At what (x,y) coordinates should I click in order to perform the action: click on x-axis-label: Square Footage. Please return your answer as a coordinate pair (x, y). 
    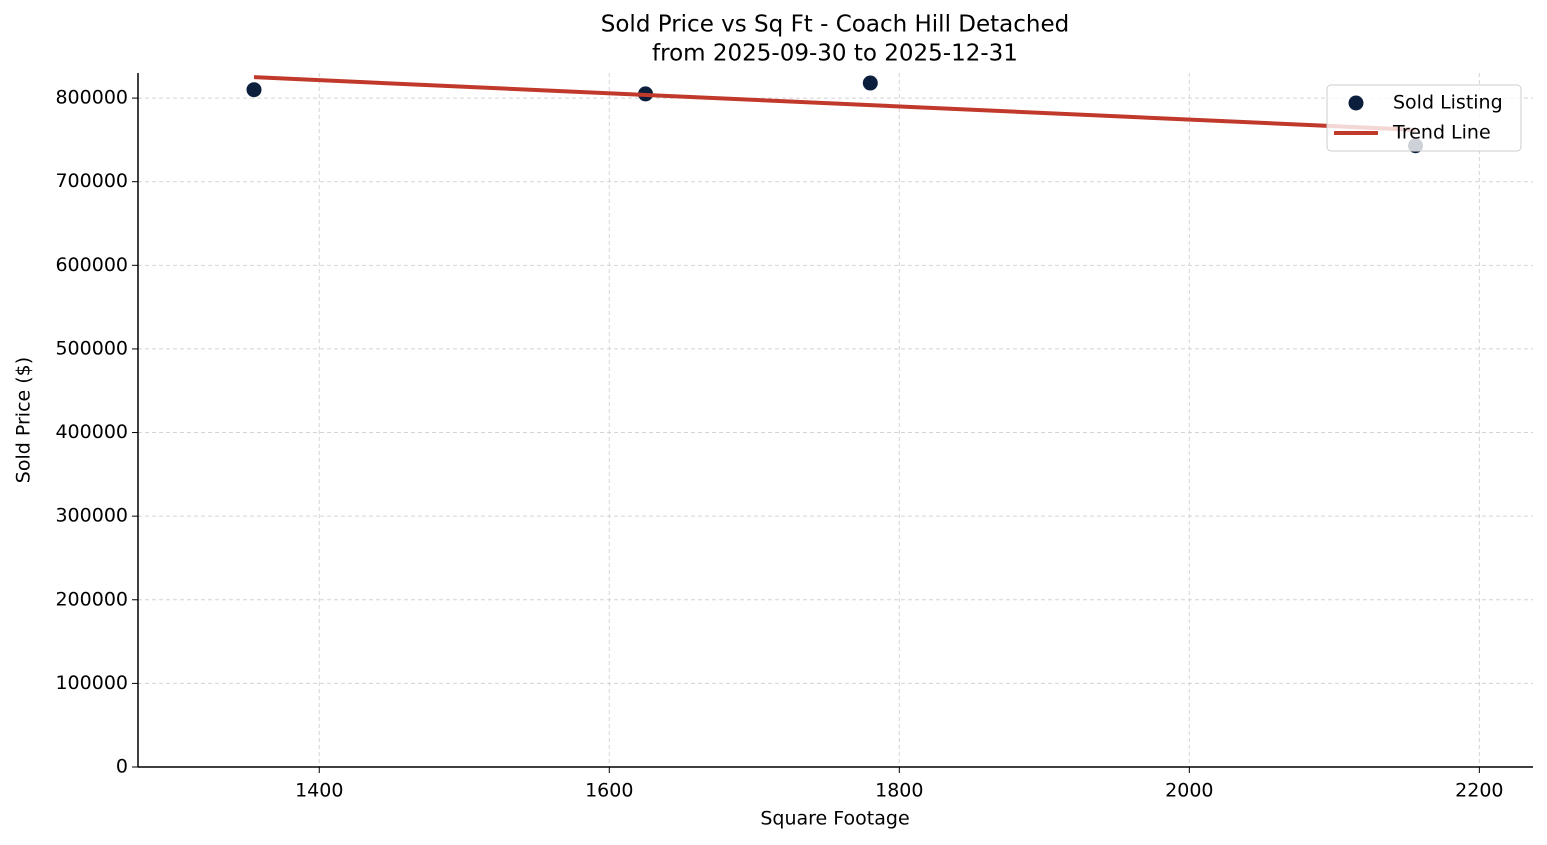
    Looking at the image, I should click on (834, 819).